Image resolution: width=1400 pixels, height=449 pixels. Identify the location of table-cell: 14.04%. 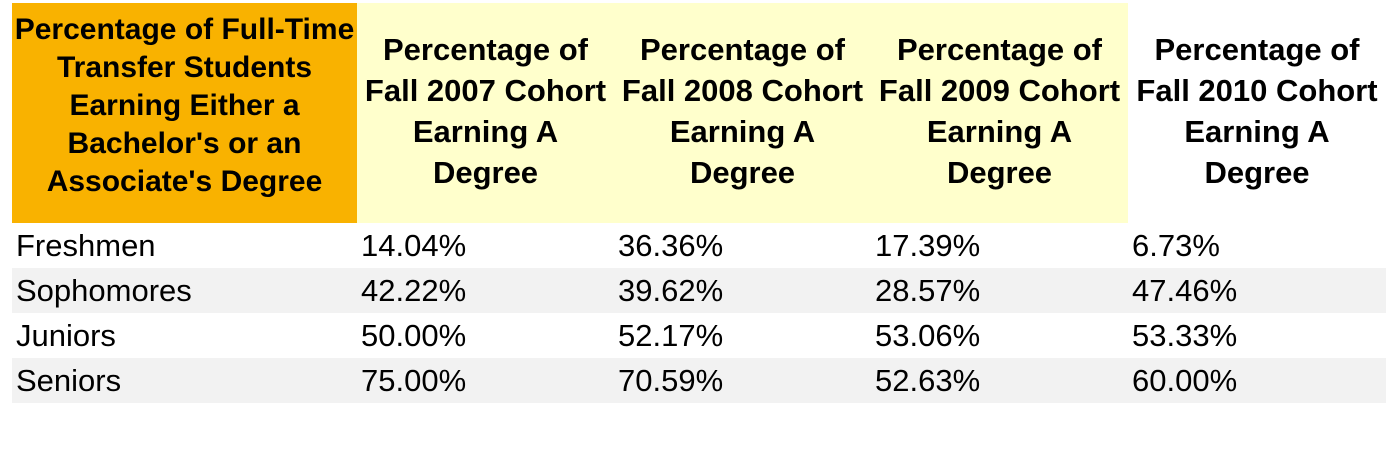
(485, 245).